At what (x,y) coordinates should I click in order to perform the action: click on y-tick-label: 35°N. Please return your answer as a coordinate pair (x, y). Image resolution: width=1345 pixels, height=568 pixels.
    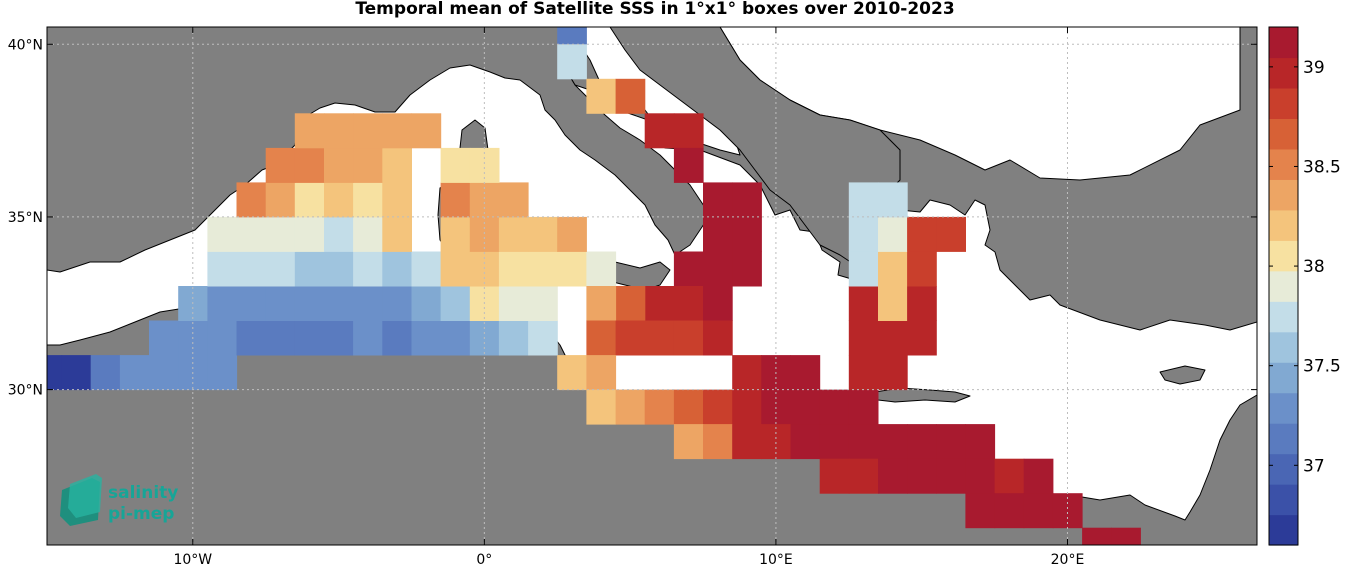
    Looking at the image, I should click on (25, 218).